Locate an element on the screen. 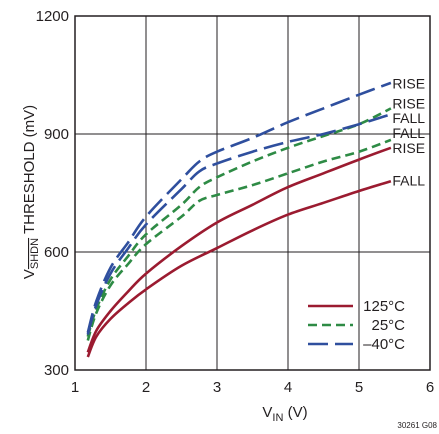  x-axis-title-unit: (V) is located at coordinates (295, 412).